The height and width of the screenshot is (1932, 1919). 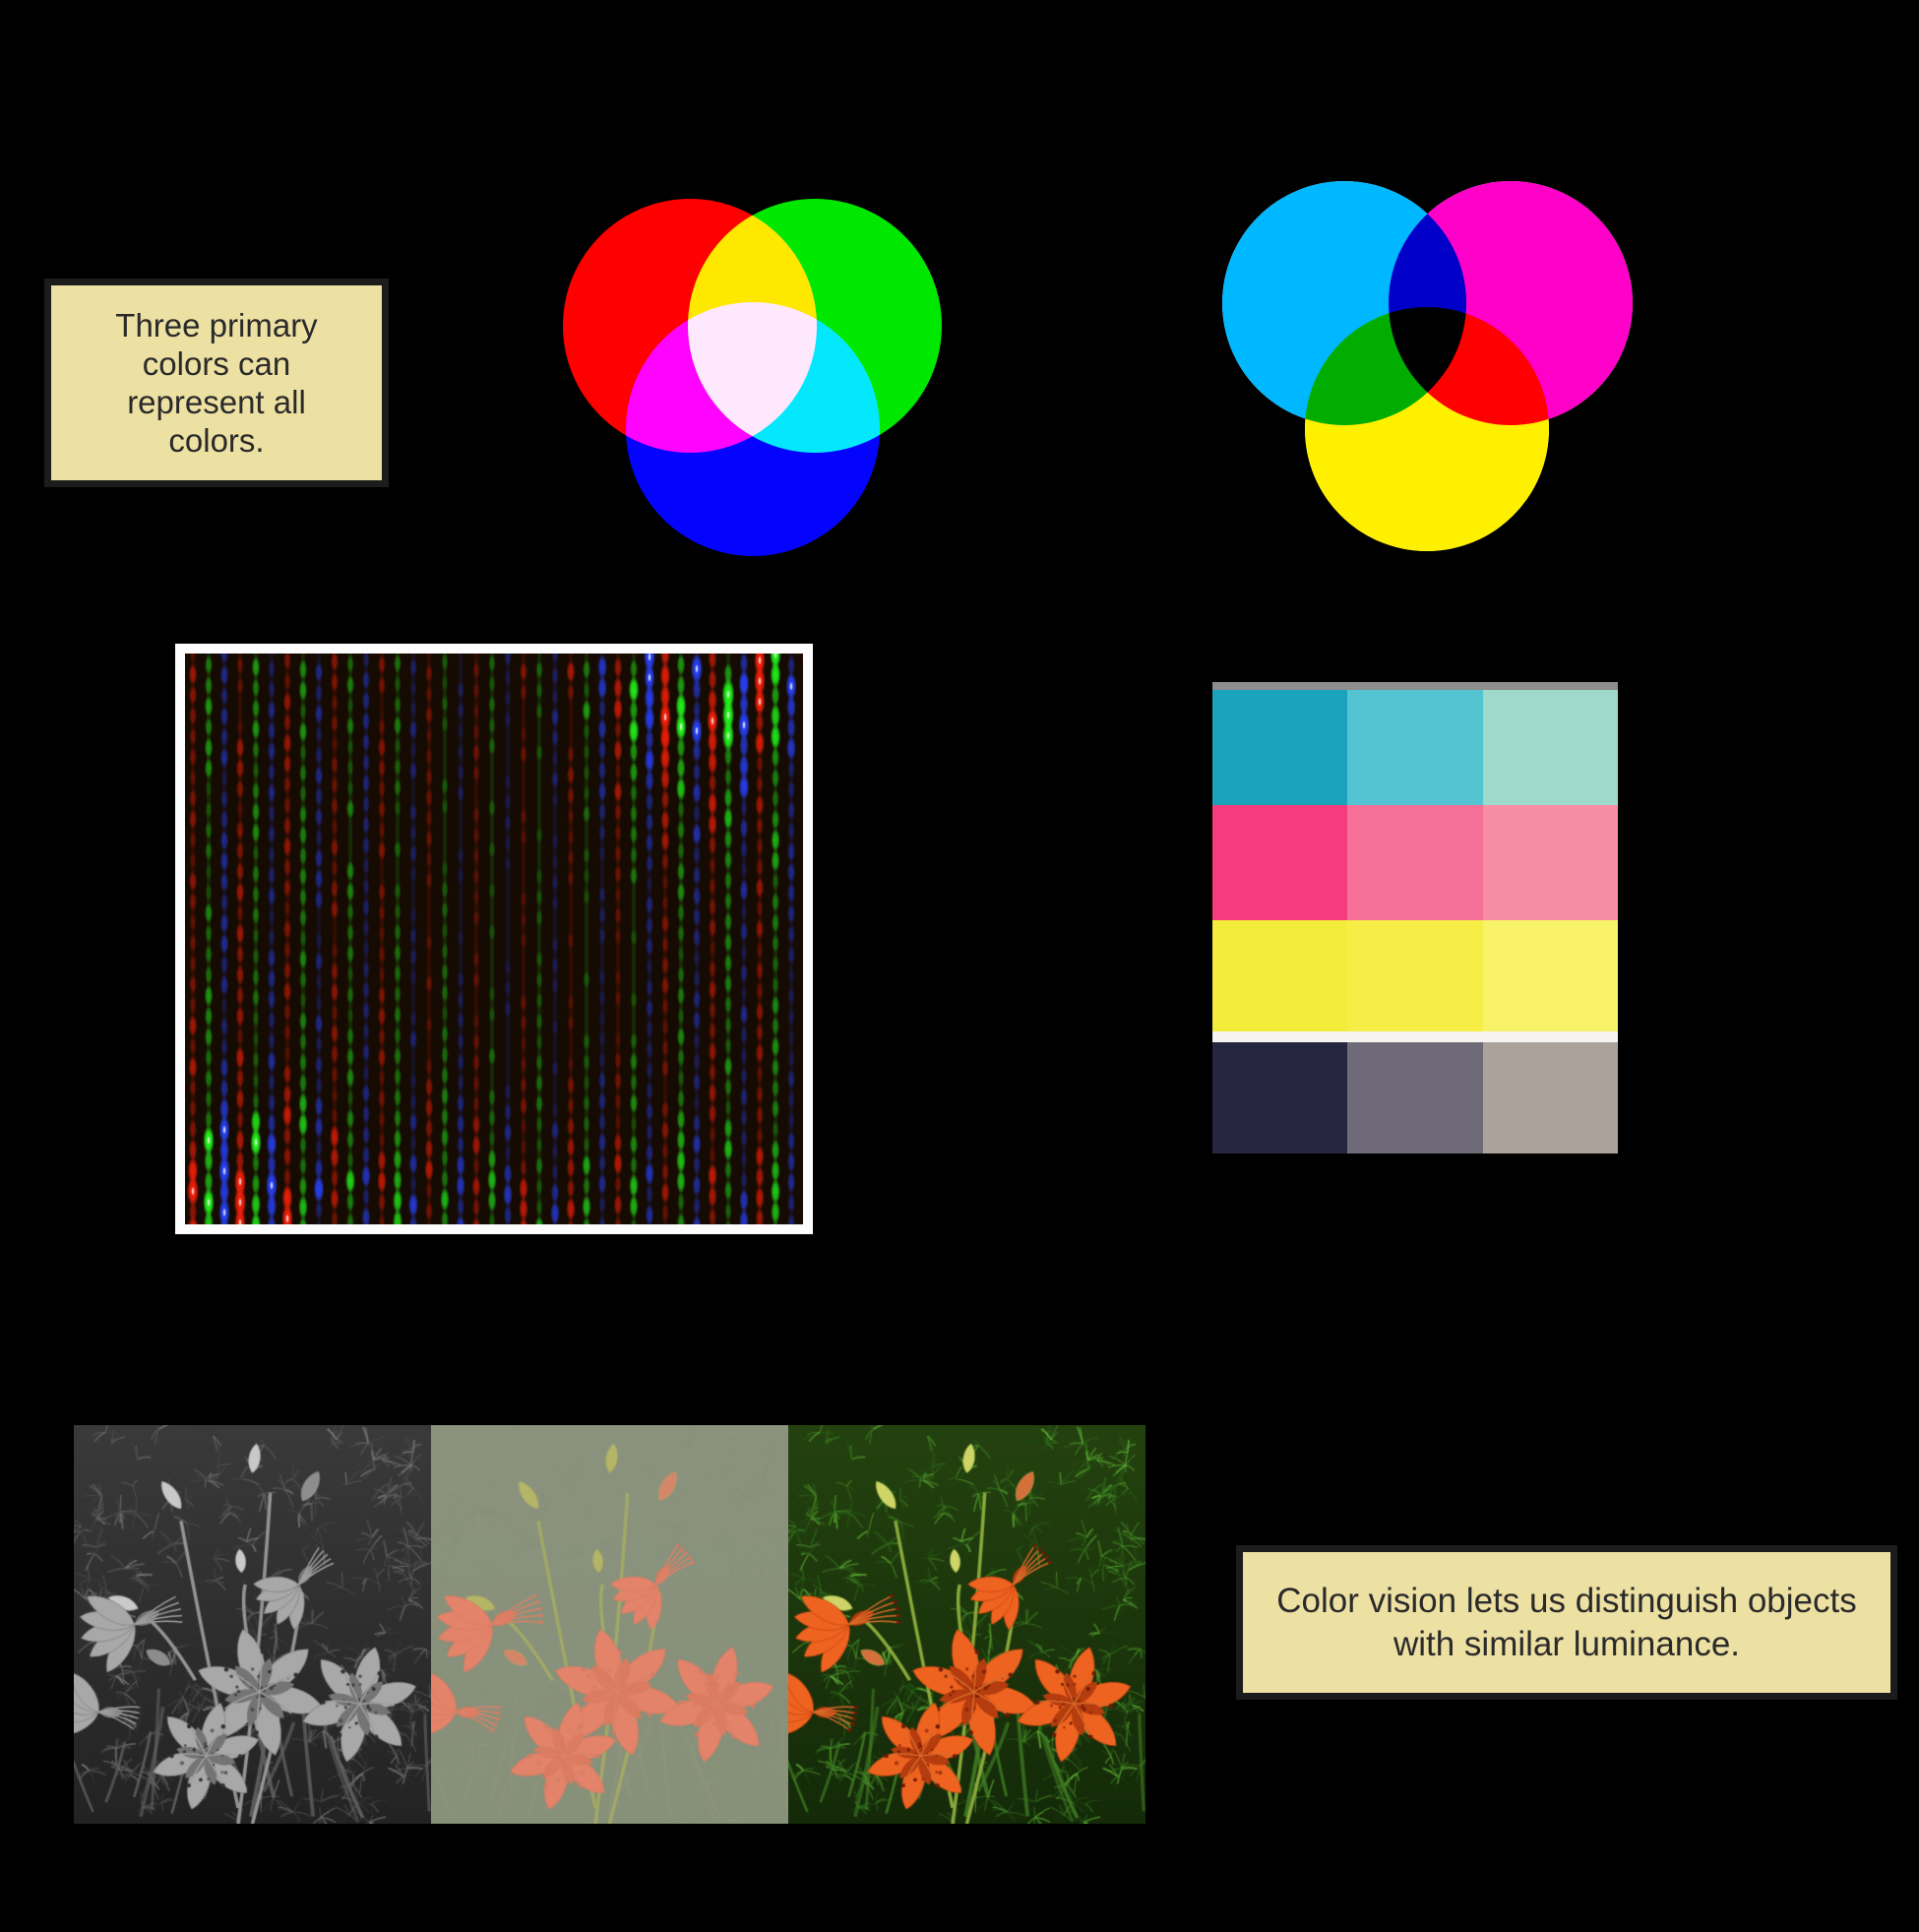 I want to click on additive-rgb-venn-diagram, so click(x=752, y=378).